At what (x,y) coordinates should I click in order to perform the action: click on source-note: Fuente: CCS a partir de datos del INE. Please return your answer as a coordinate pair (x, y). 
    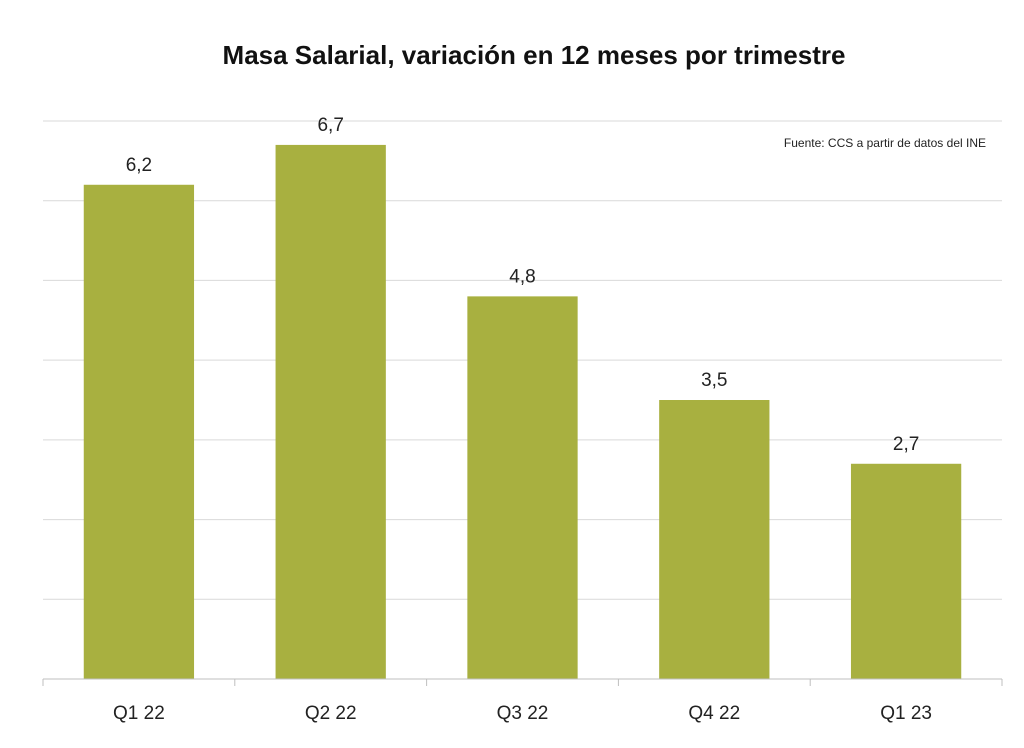
    Looking at the image, I should click on (885, 143).